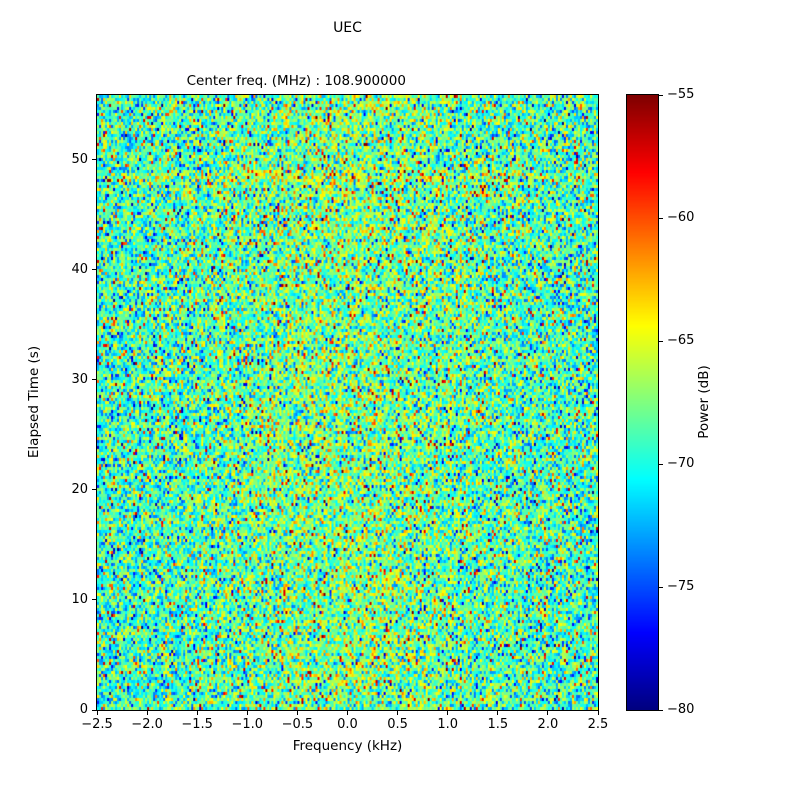 This screenshot has height=800, width=800. I want to click on y-tick-label: 40, so click(79, 269).